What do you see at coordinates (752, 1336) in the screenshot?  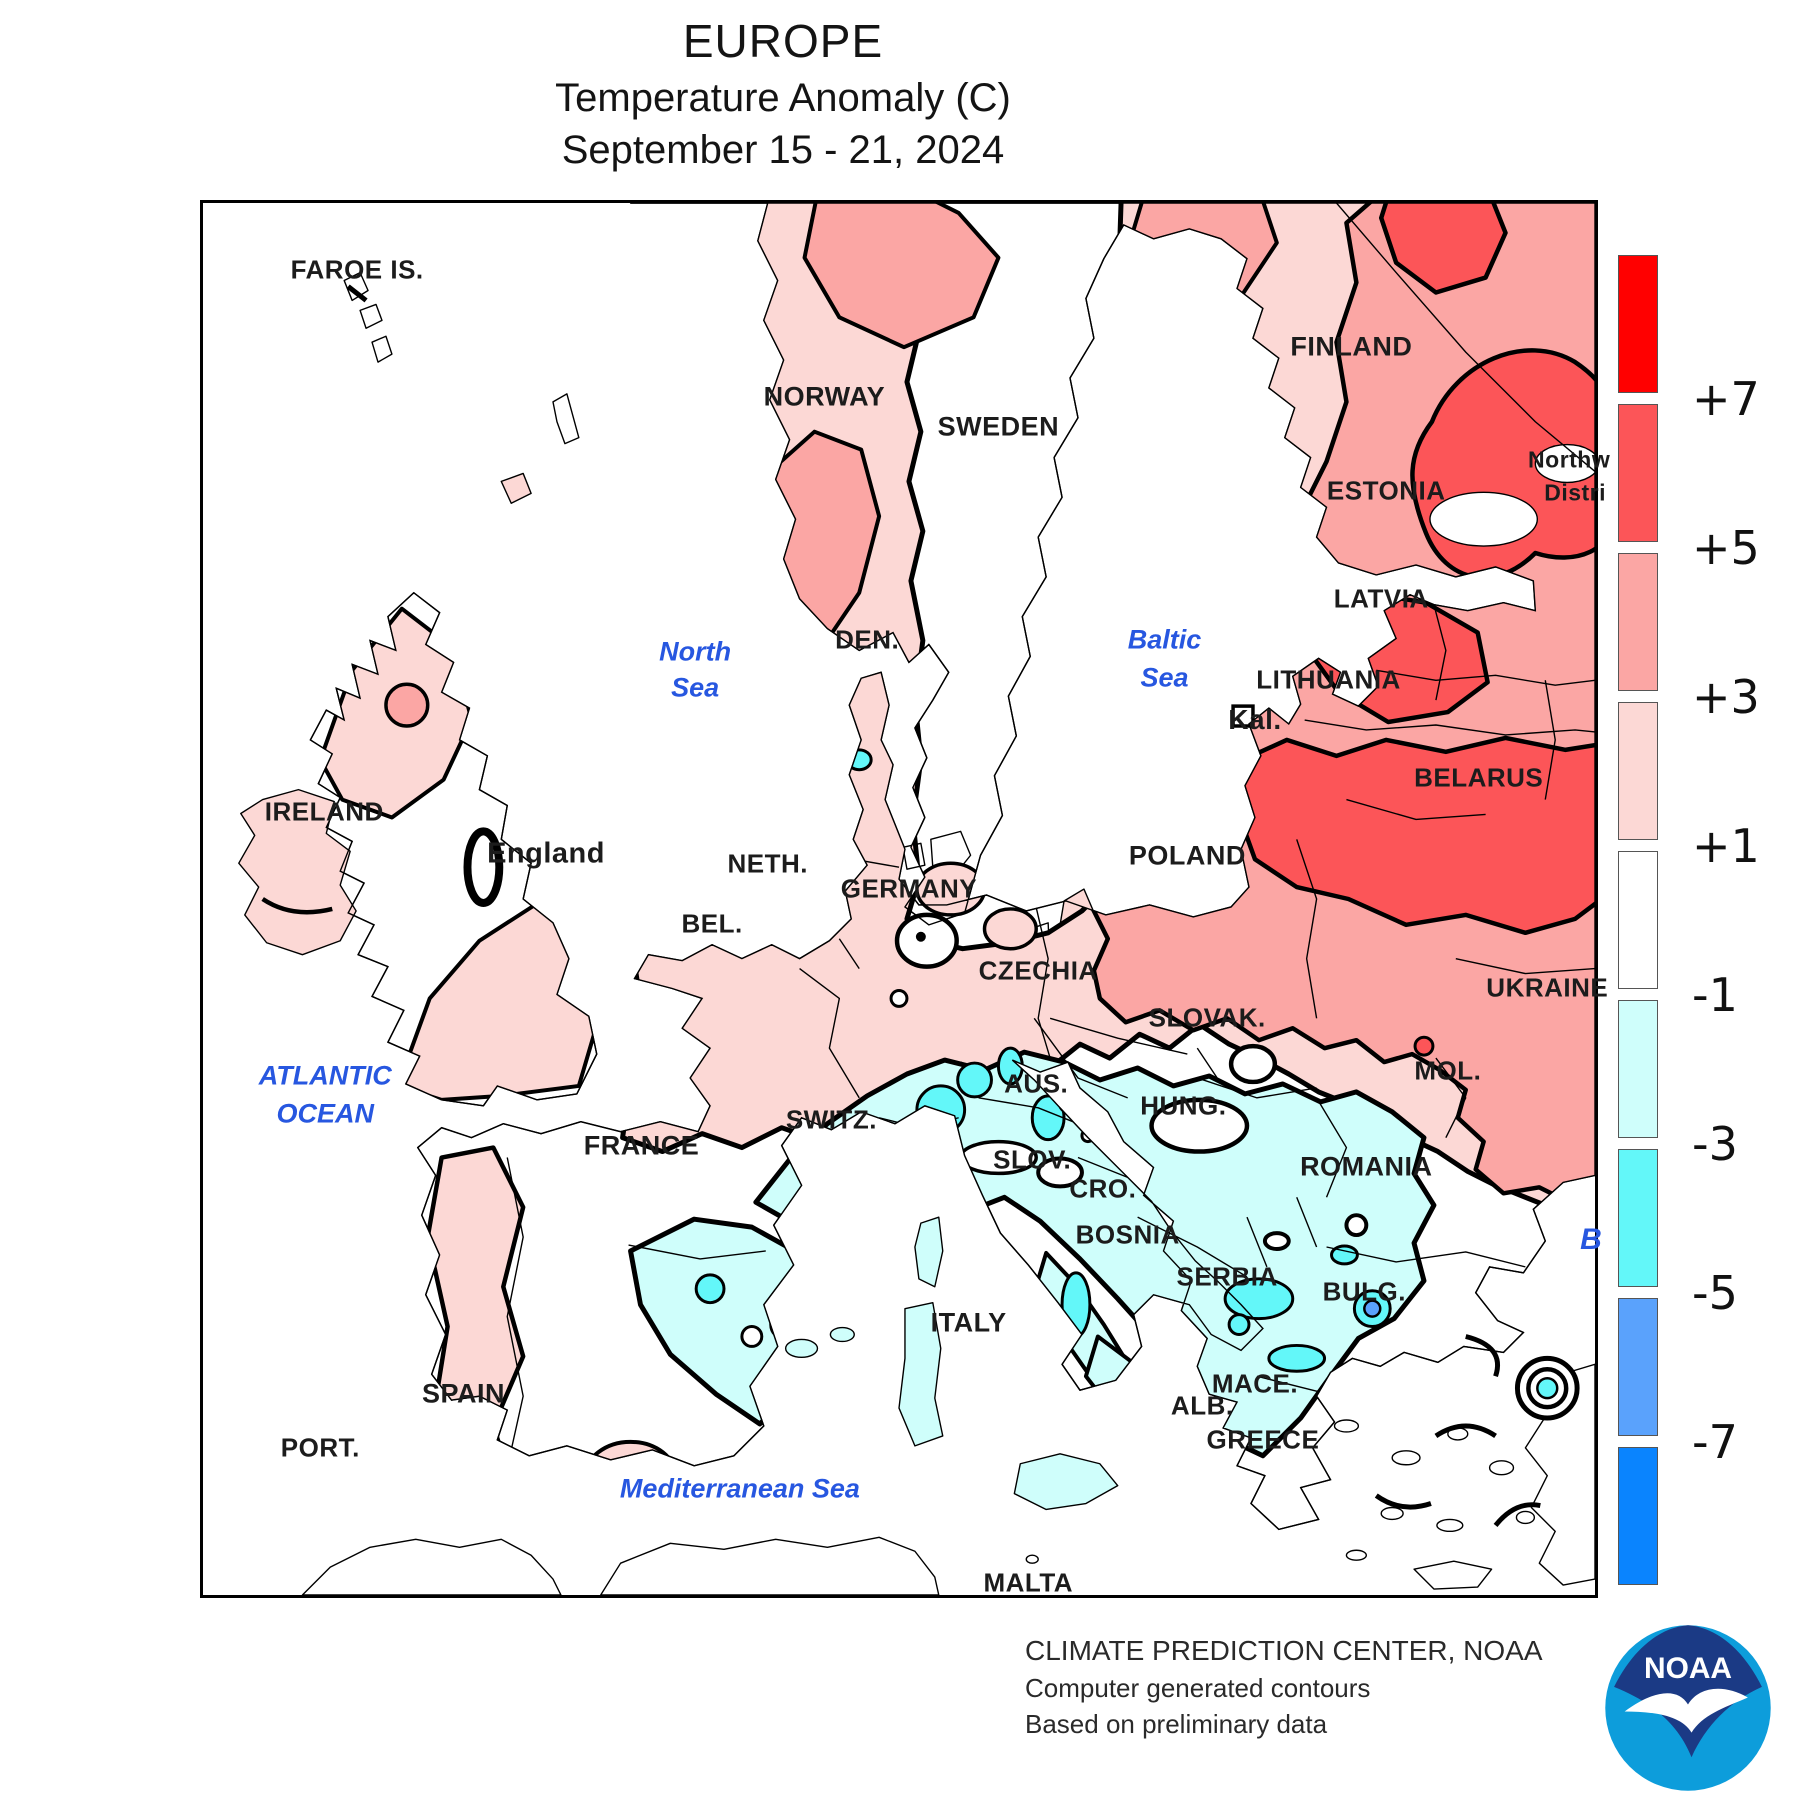 I see `hole-spain` at bounding box center [752, 1336].